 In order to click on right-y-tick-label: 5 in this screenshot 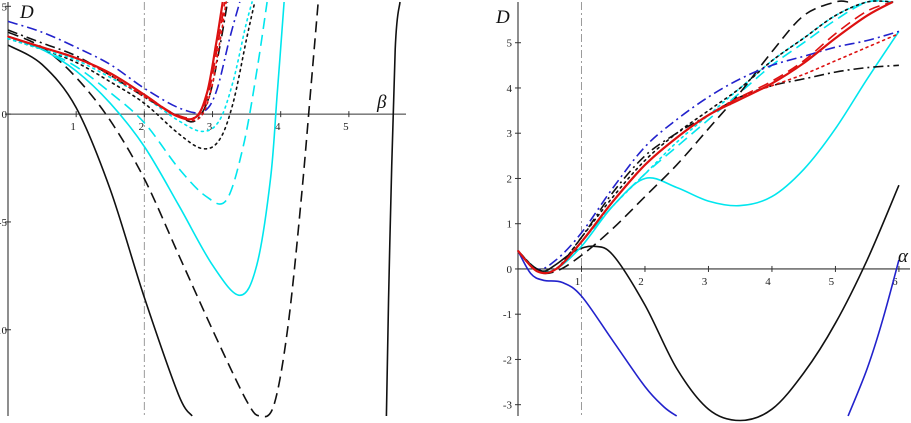, I will do `click(510, 44)`.